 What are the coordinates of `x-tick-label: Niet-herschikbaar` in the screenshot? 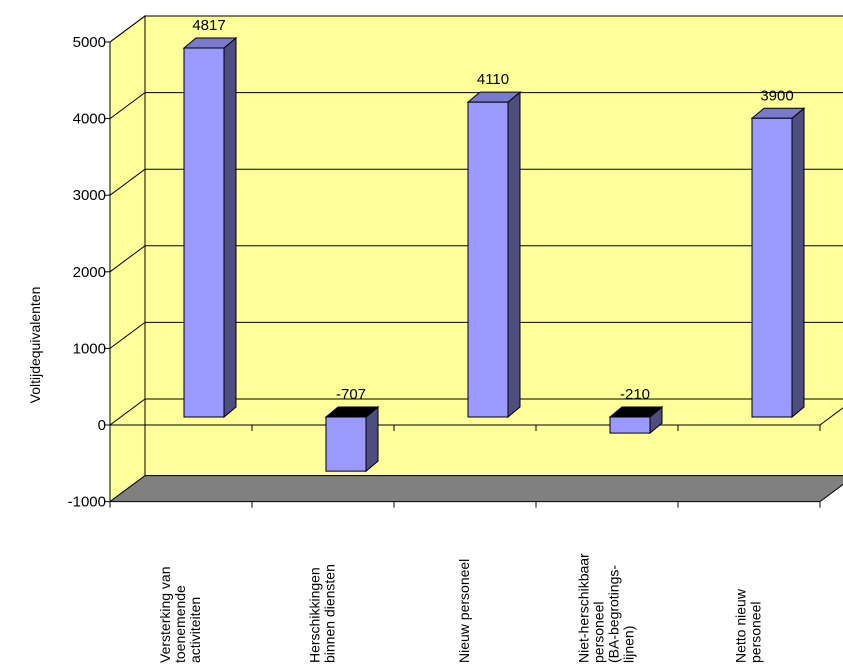 It's located at (584, 608).